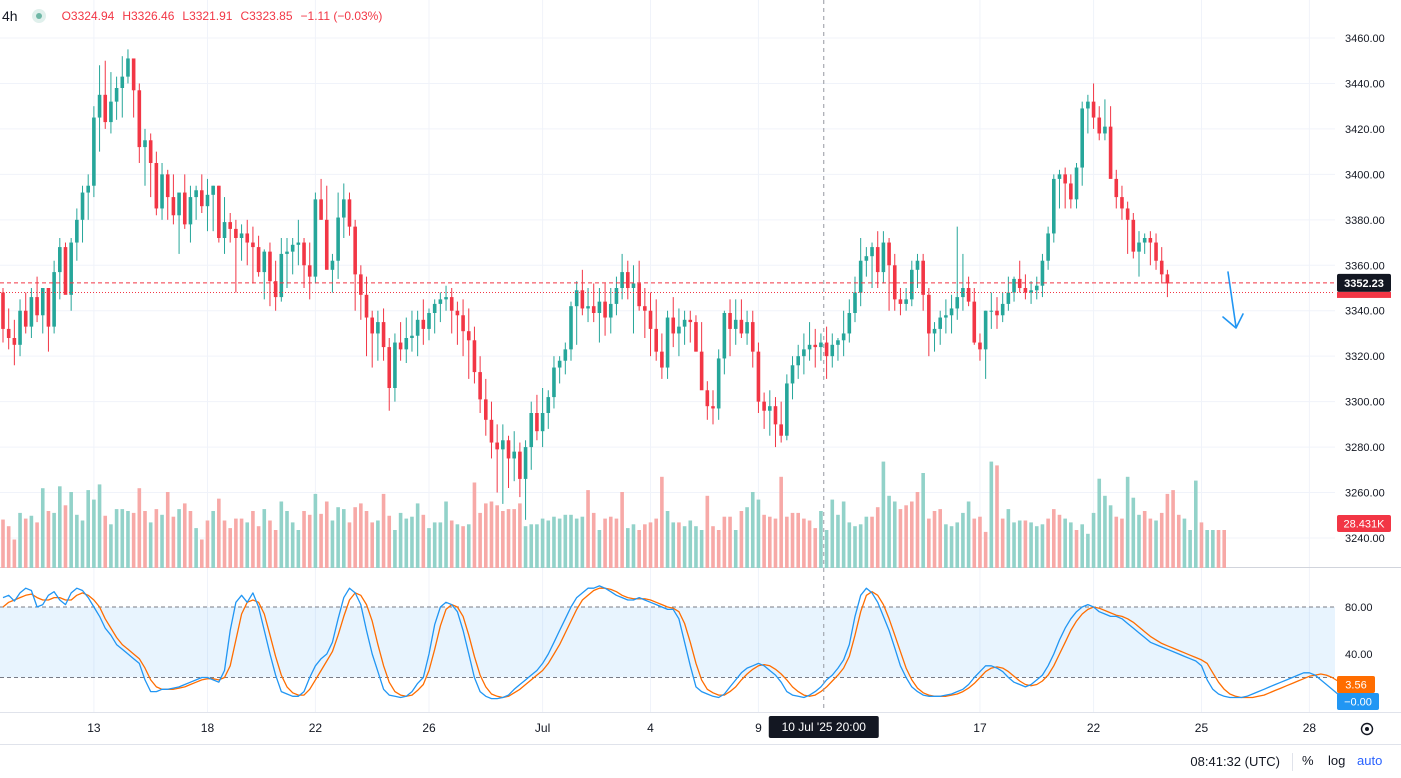  I want to click on close-label: C, so click(245, 16).